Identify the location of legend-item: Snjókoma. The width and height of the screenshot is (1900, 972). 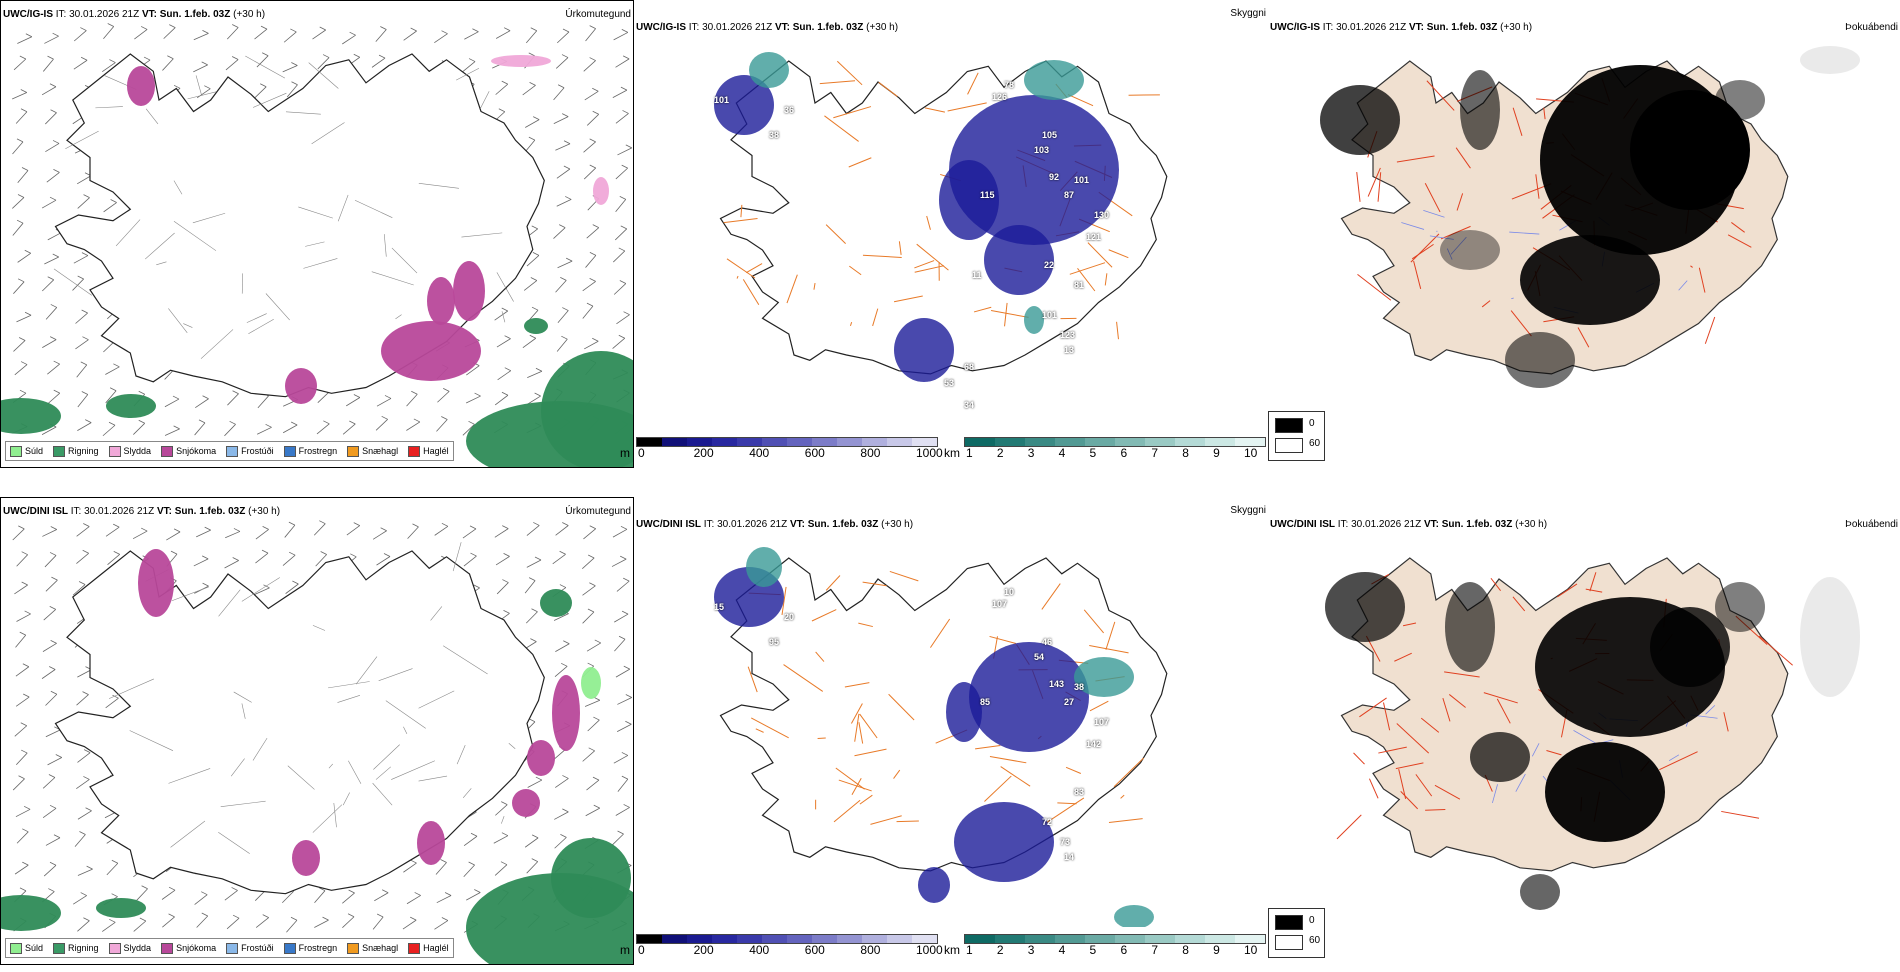
(188, 451).